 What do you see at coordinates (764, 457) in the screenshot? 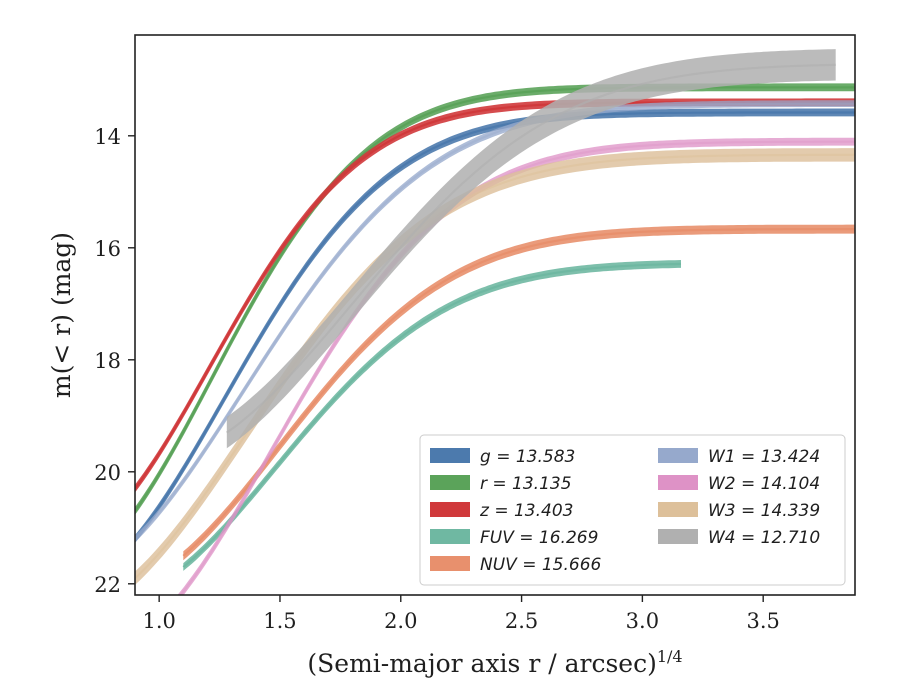
I see `legend-label: W1 = 13.424` at bounding box center [764, 457].